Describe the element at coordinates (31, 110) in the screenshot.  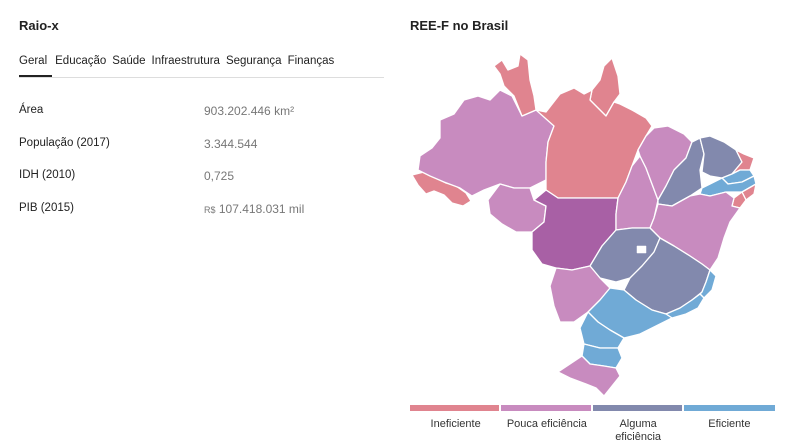
I see `stat-label: Área` at that location.